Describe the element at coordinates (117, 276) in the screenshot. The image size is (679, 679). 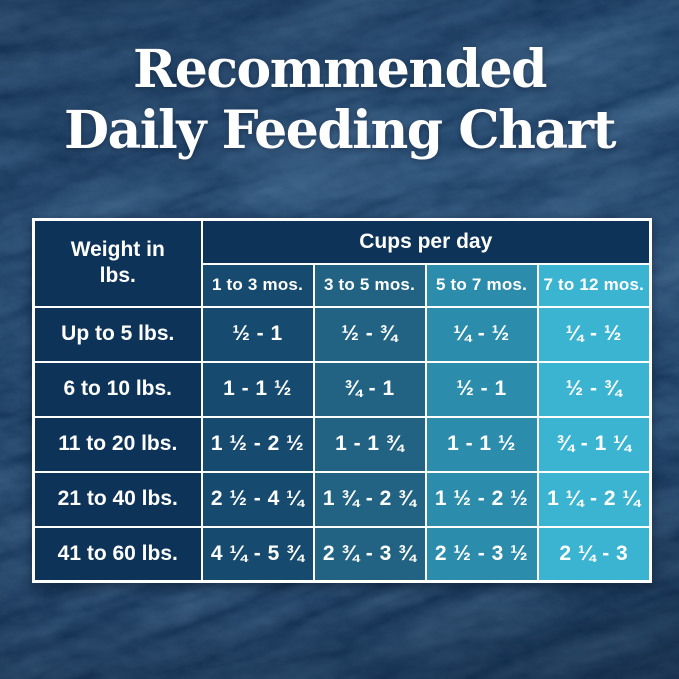
I see `weight-header-line2: lbs.` at that location.